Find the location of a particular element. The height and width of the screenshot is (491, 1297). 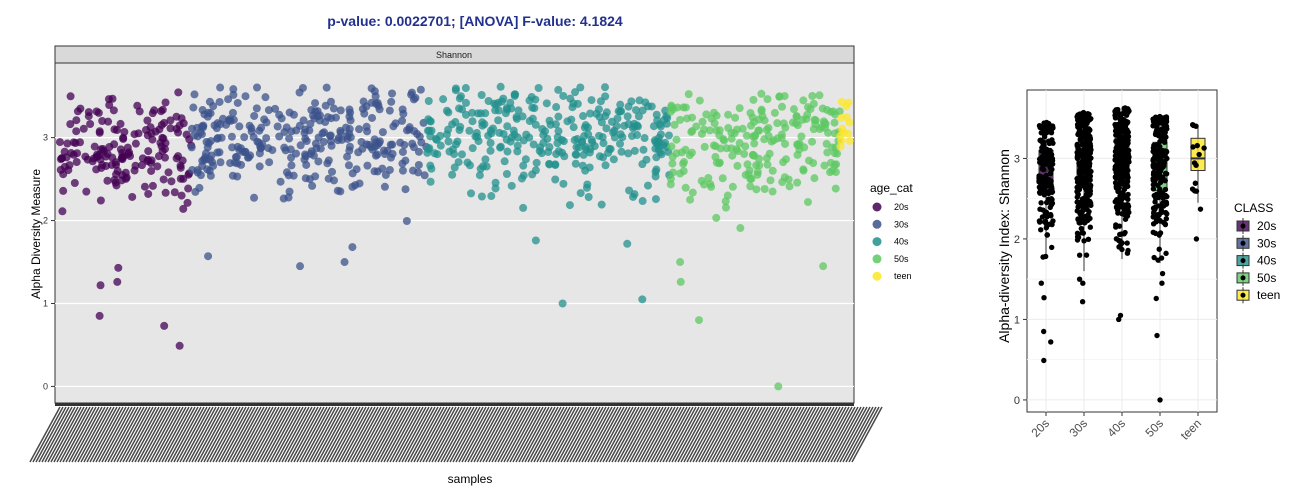

left-legend-key is located at coordinates (877, 259).